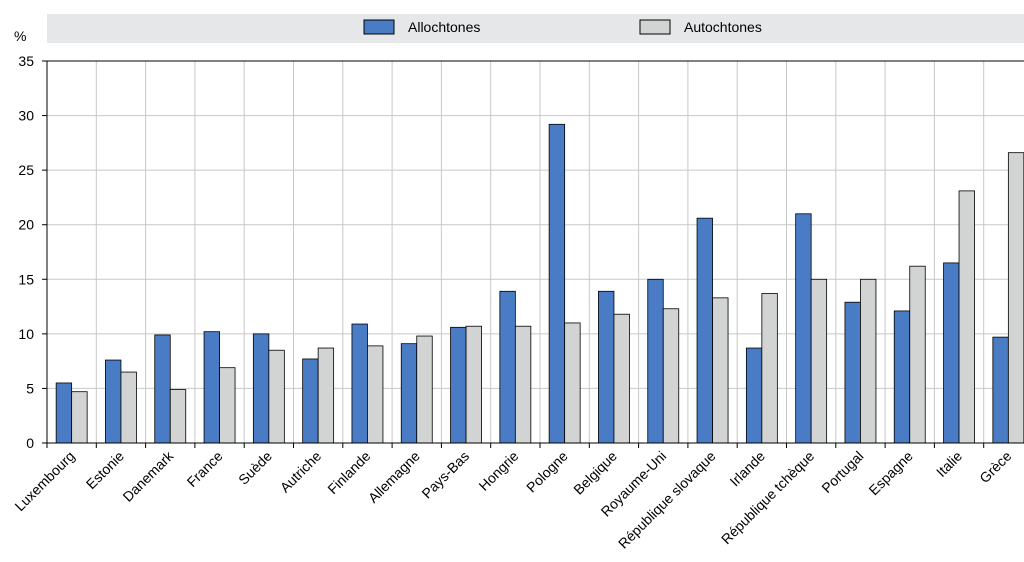 This screenshot has height=562, width=1024. What do you see at coordinates (595, 473) in the screenshot?
I see `x-category-label: Belgique` at bounding box center [595, 473].